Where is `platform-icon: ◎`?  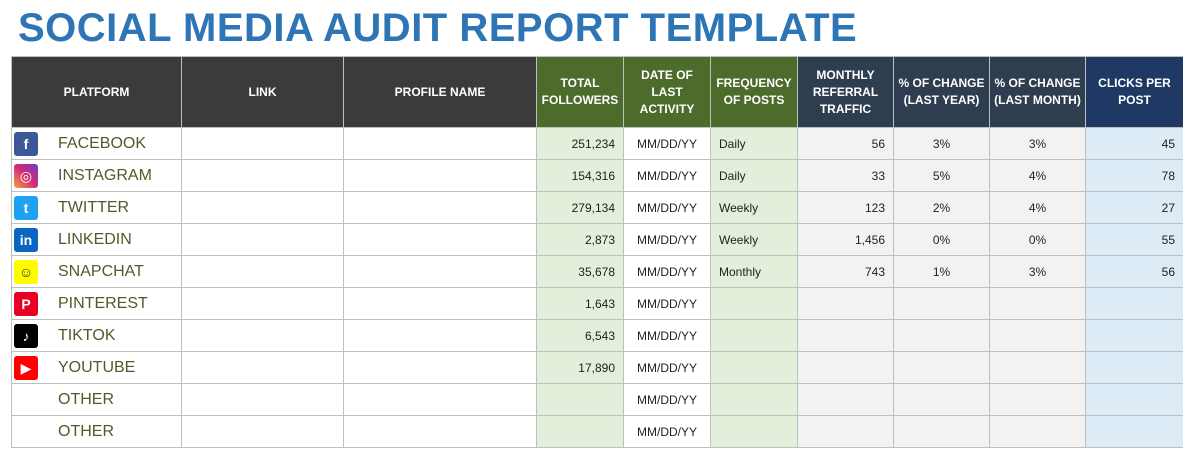 platform-icon: ◎ is located at coordinates (26, 175).